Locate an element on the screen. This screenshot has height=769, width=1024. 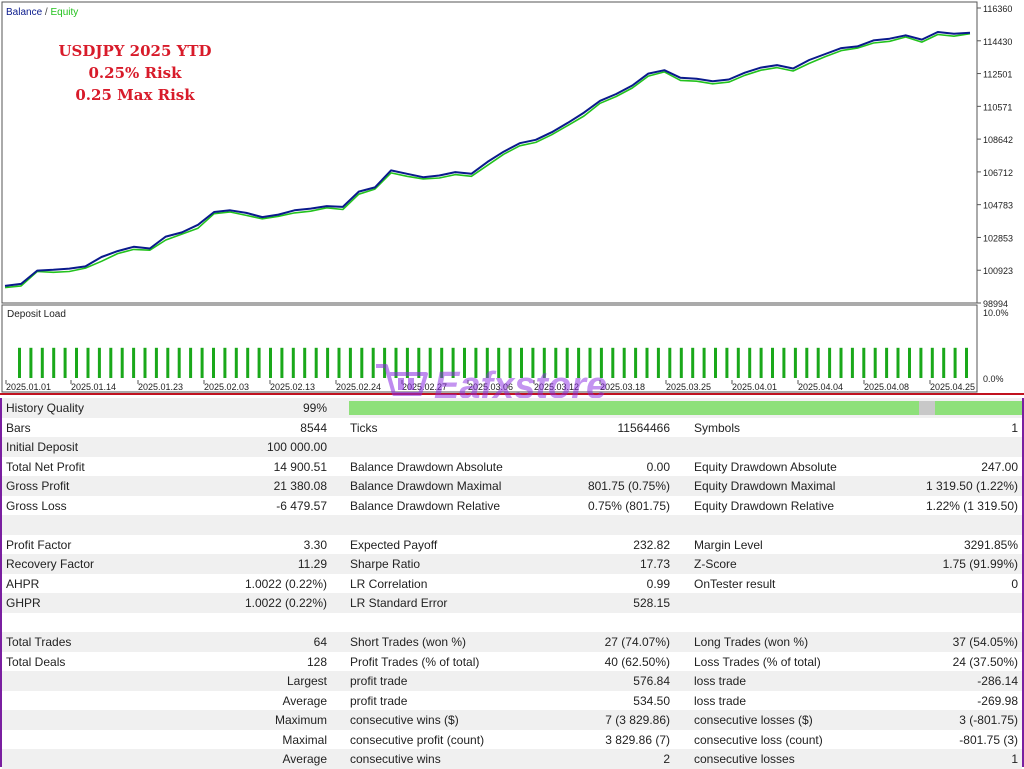
report-c3-label: Equity Drawdown Maximal is located at coordinates (765, 486).